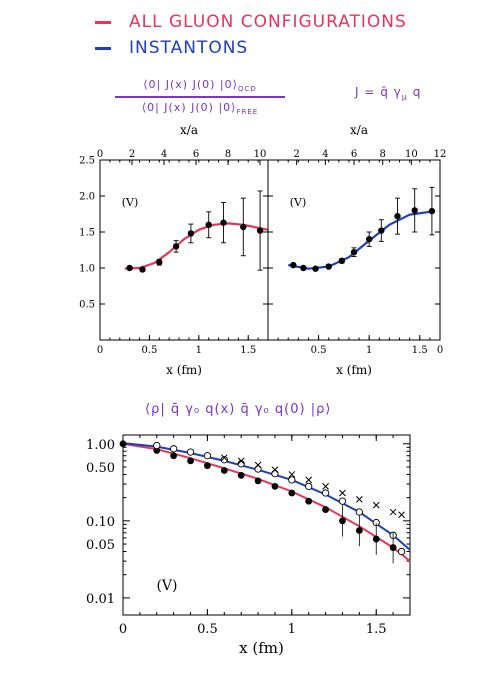 Image resolution: width=500 pixels, height=700 pixels. I want to click on right-top-xtick-label: 12, so click(440, 154).